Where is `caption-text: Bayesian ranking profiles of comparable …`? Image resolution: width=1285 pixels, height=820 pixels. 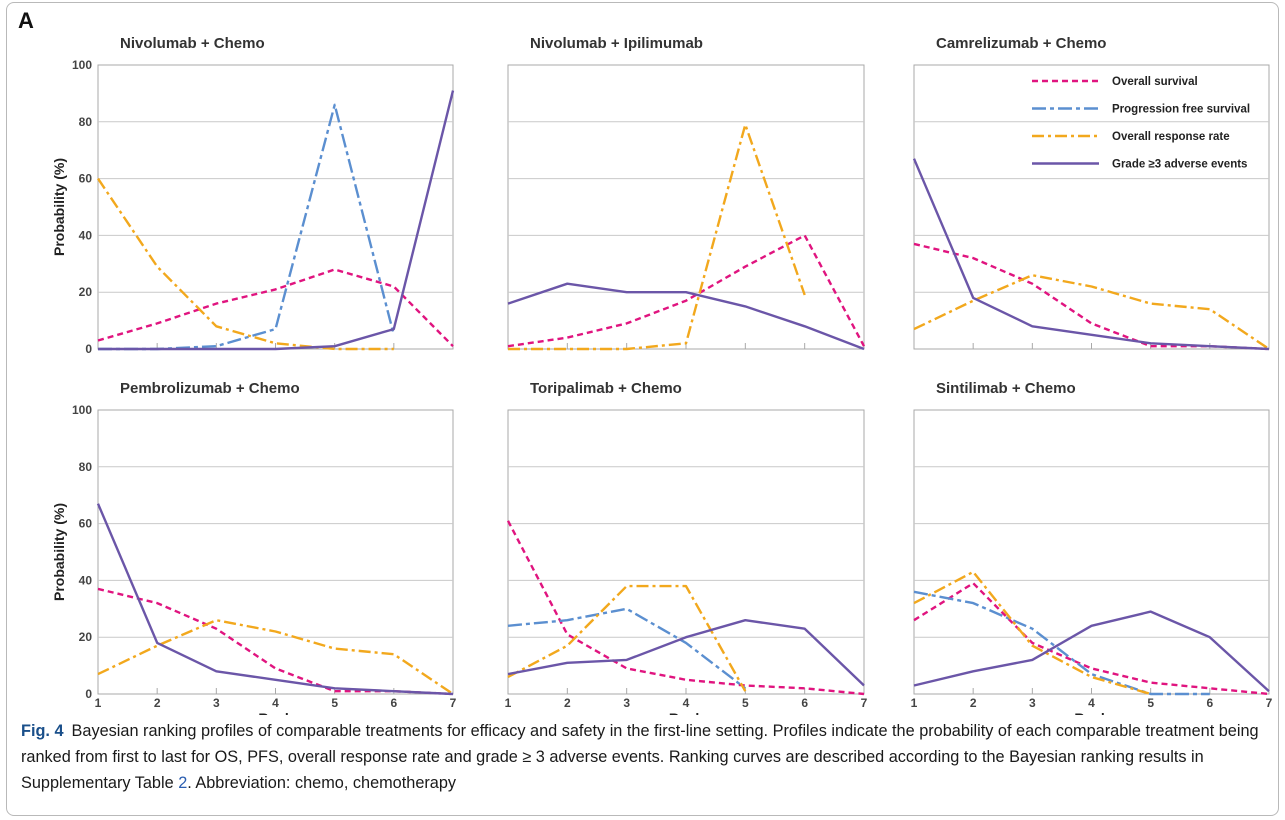
caption-text: Bayesian ranking profiles of comparable … is located at coordinates (640, 757).